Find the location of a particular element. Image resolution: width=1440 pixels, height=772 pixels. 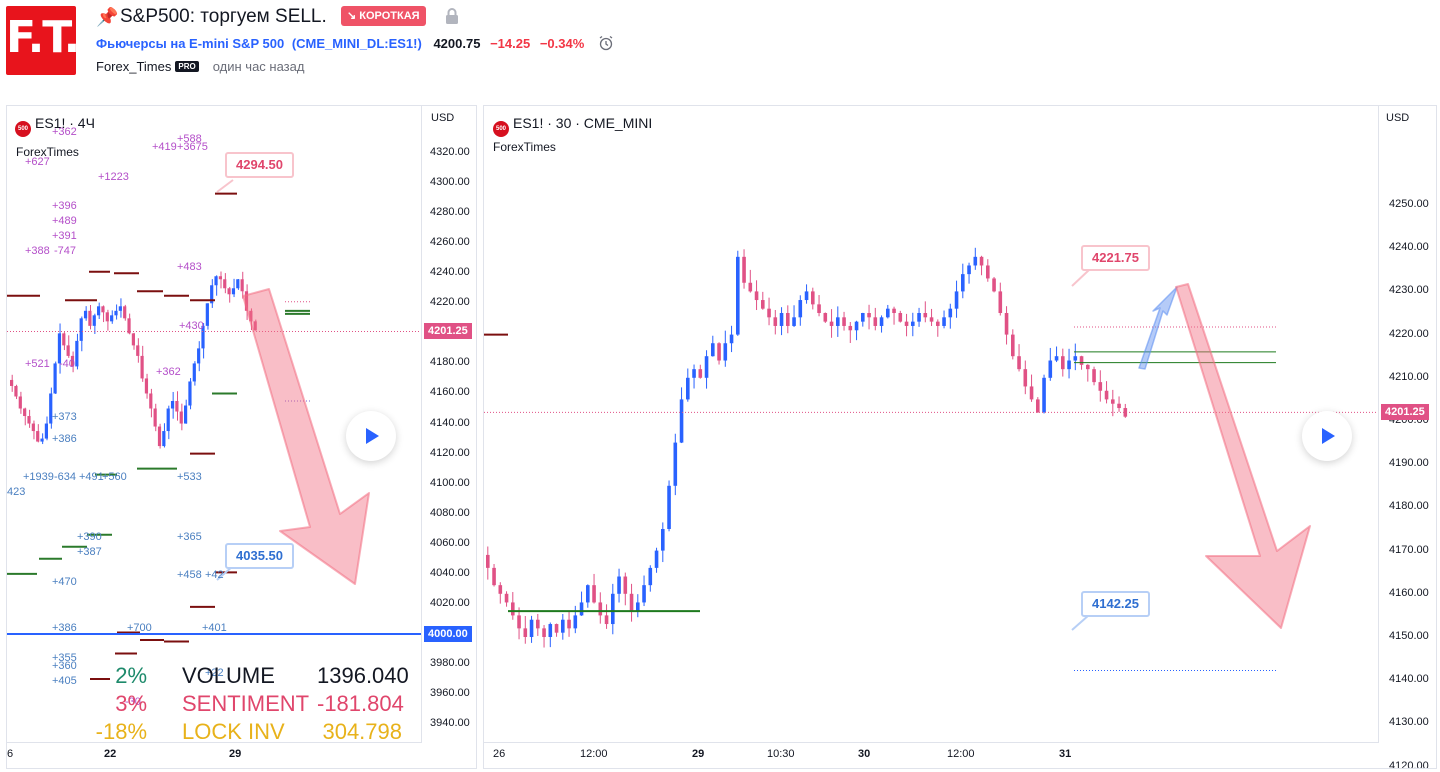

price-tick-label: 4190.00 is located at coordinates (1409, 463).